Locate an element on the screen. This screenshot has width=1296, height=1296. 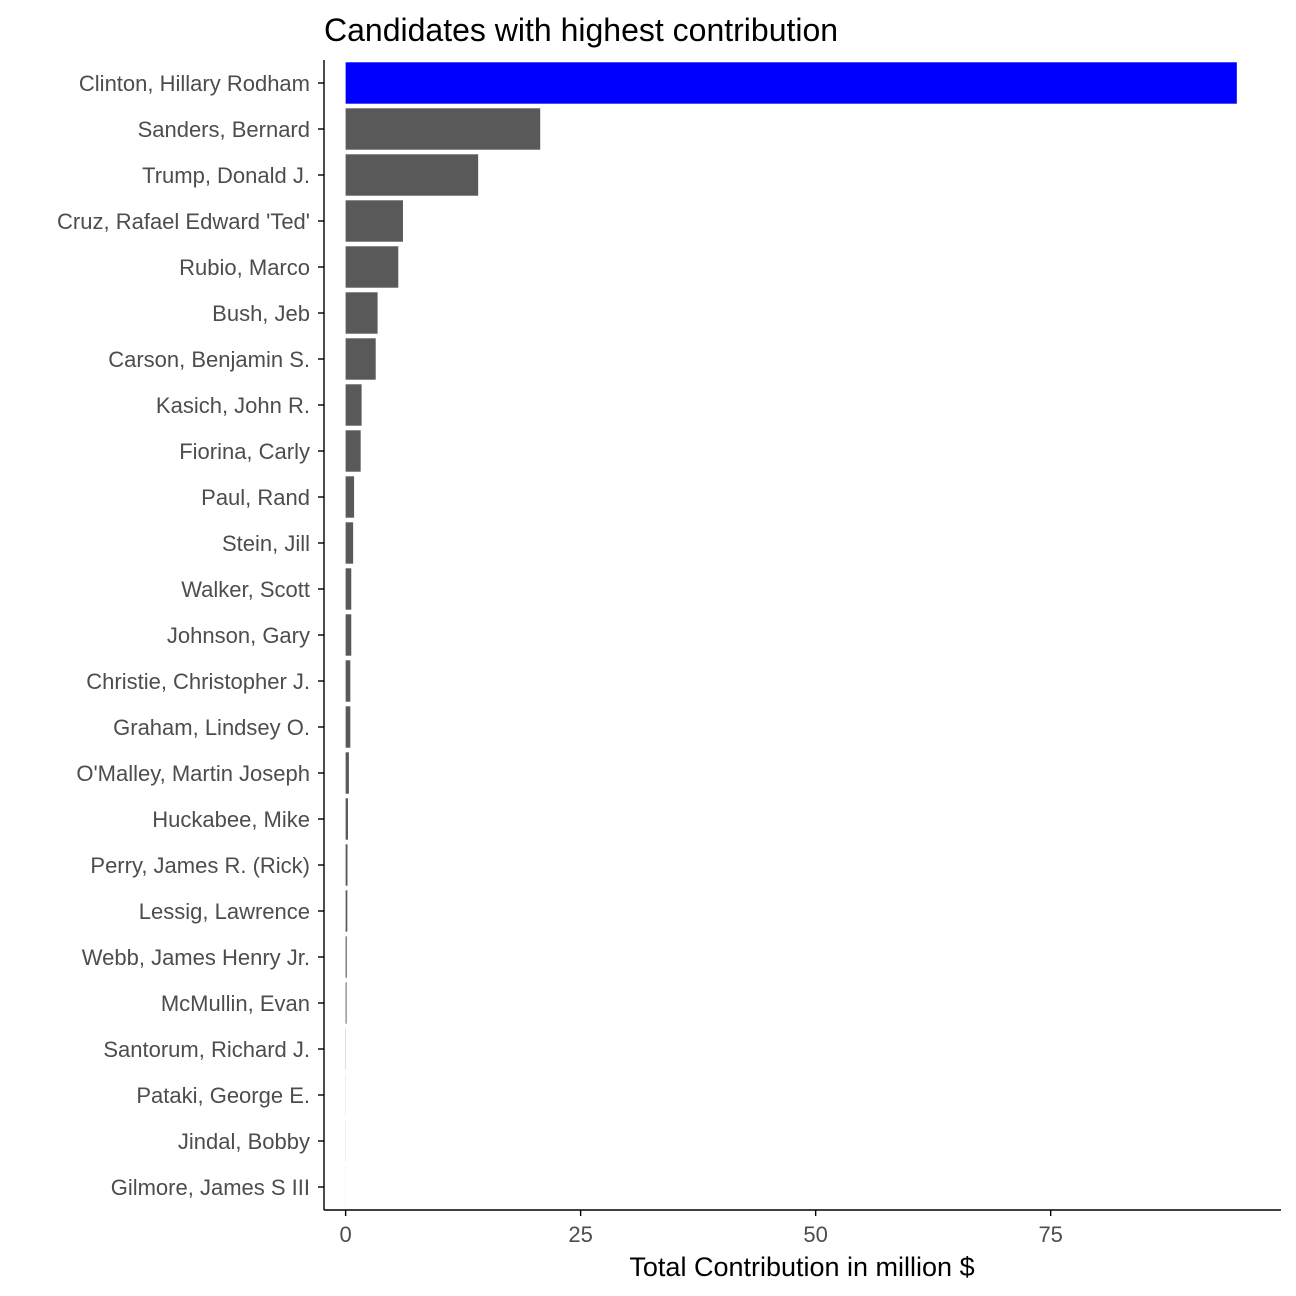
x-tick-layer: 0 25 50 75 is located at coordinates (701, 1228).